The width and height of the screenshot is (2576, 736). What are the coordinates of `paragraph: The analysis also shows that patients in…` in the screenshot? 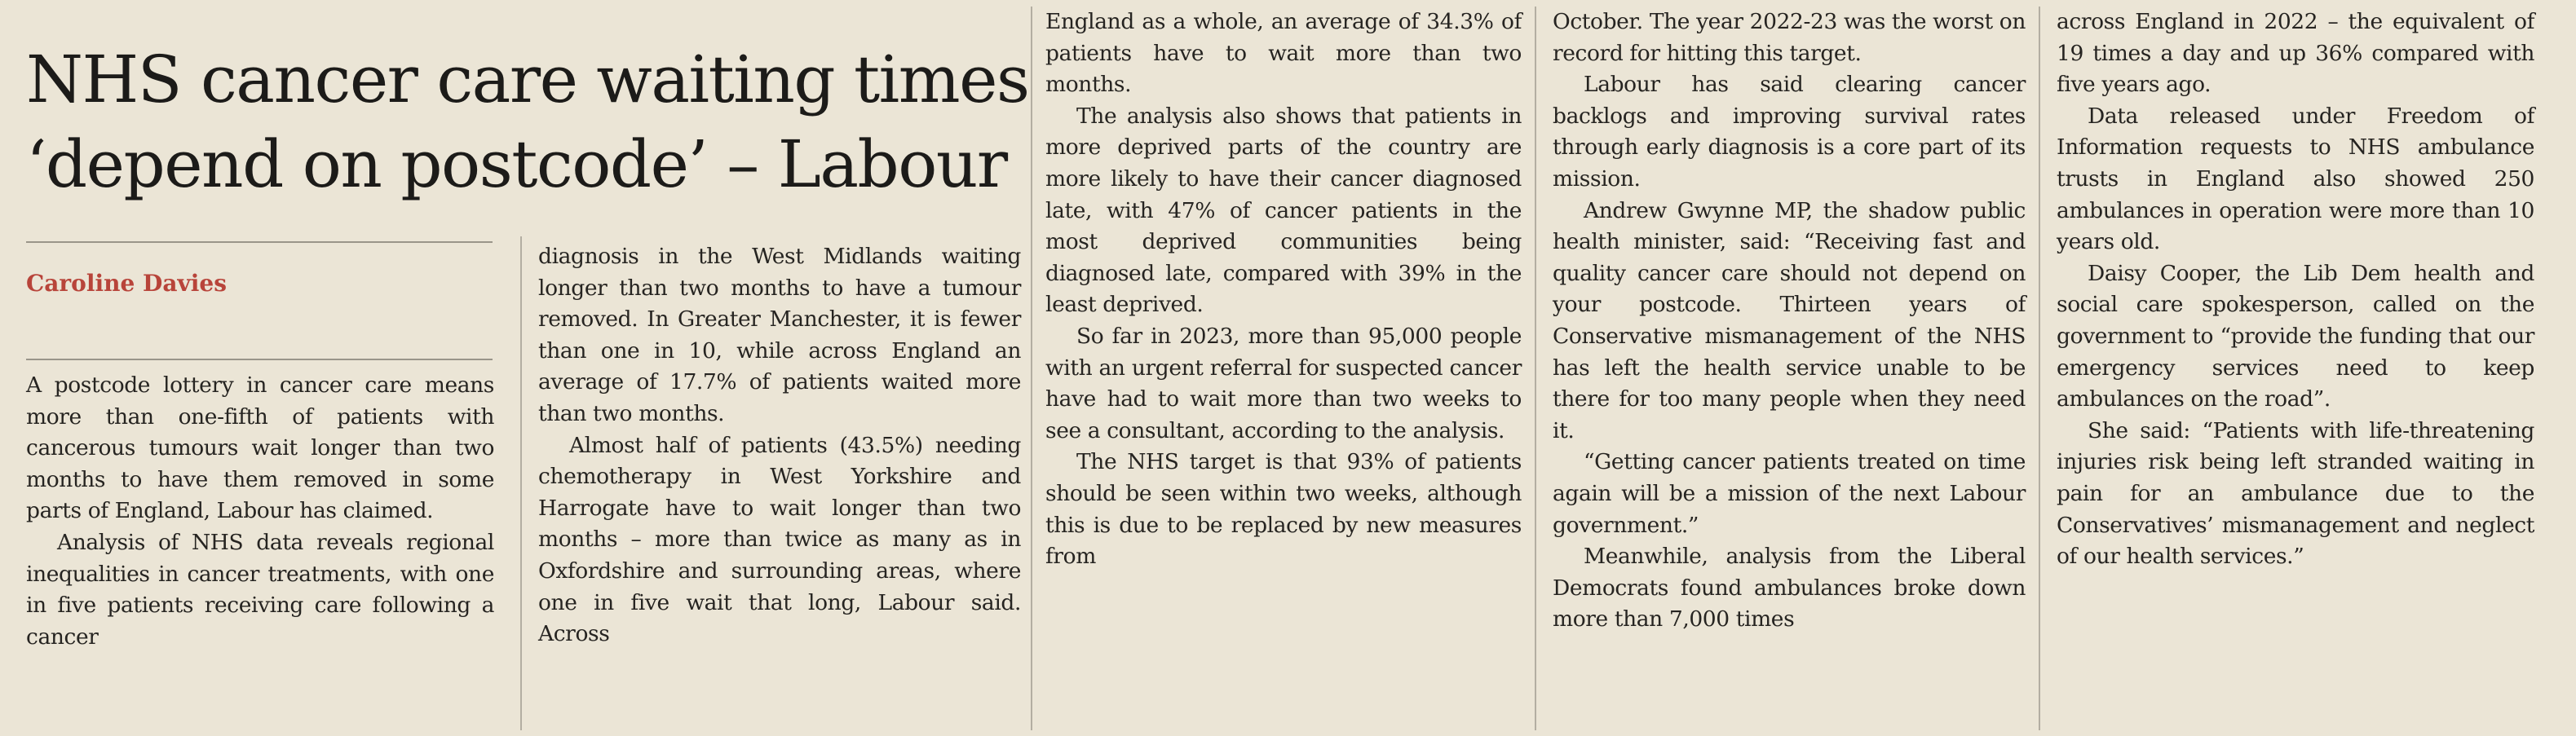 It's located at (1283, 210).